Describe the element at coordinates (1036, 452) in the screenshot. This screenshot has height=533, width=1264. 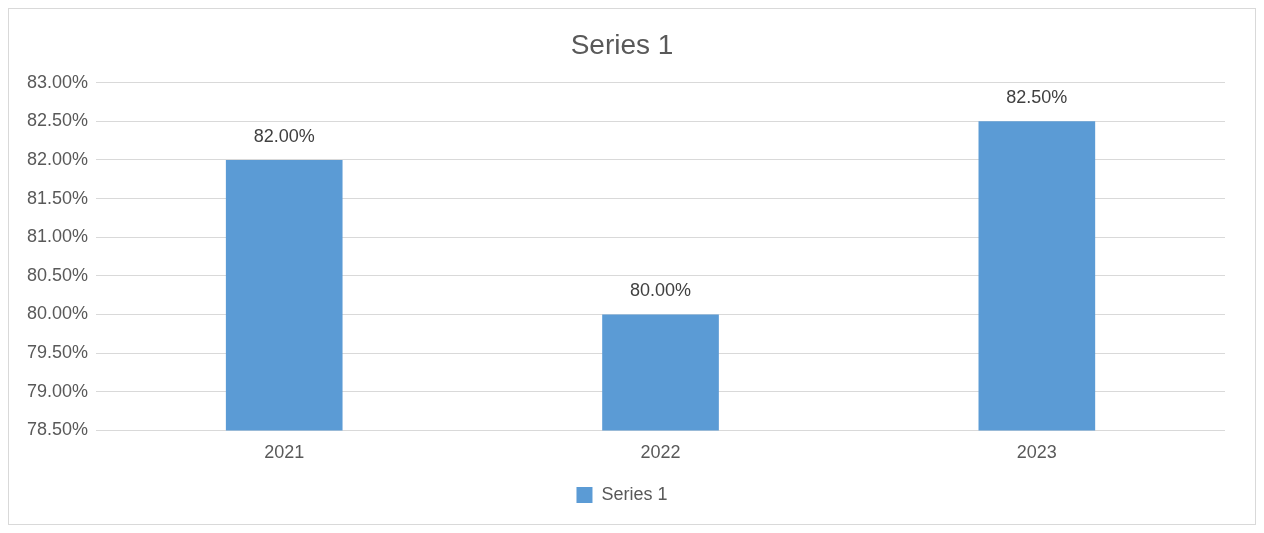
I see `x-tick-label: 2023` at that location.